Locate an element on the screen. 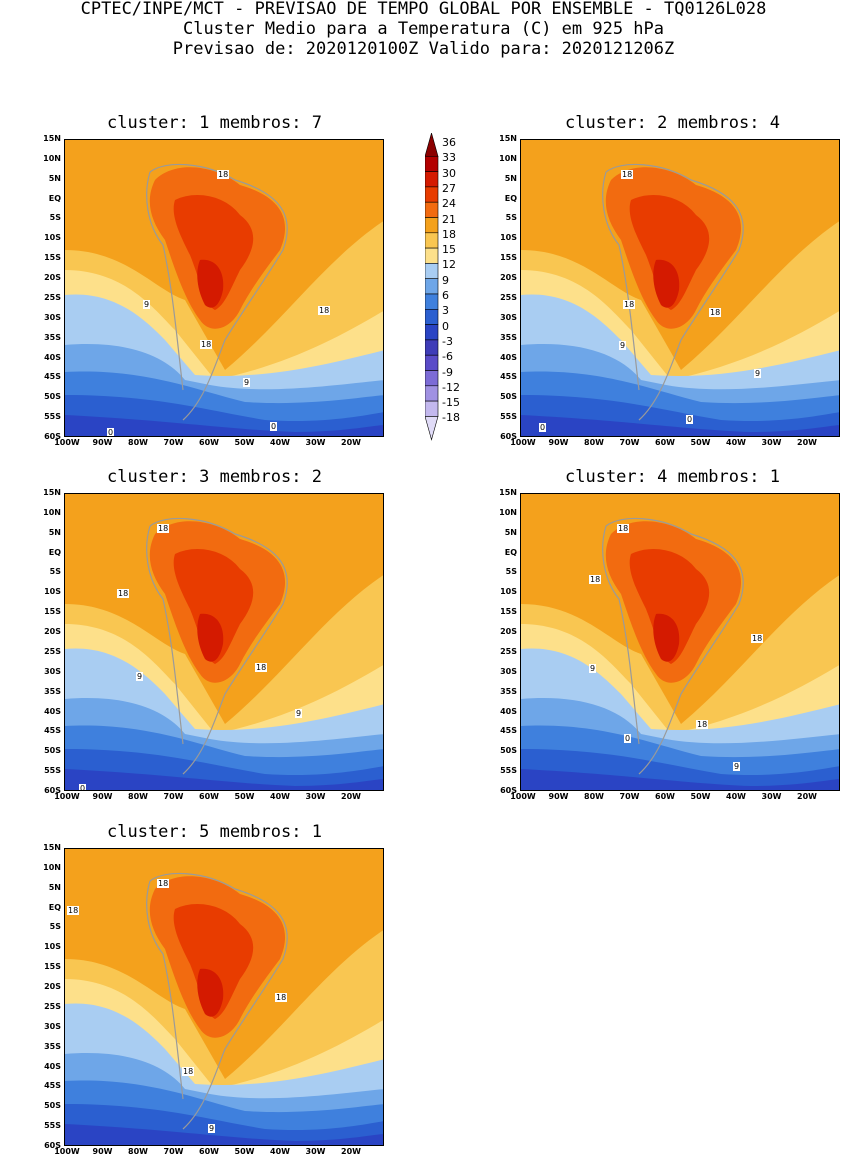  colorbar-label: -15 is located at coordinates (451, 403).